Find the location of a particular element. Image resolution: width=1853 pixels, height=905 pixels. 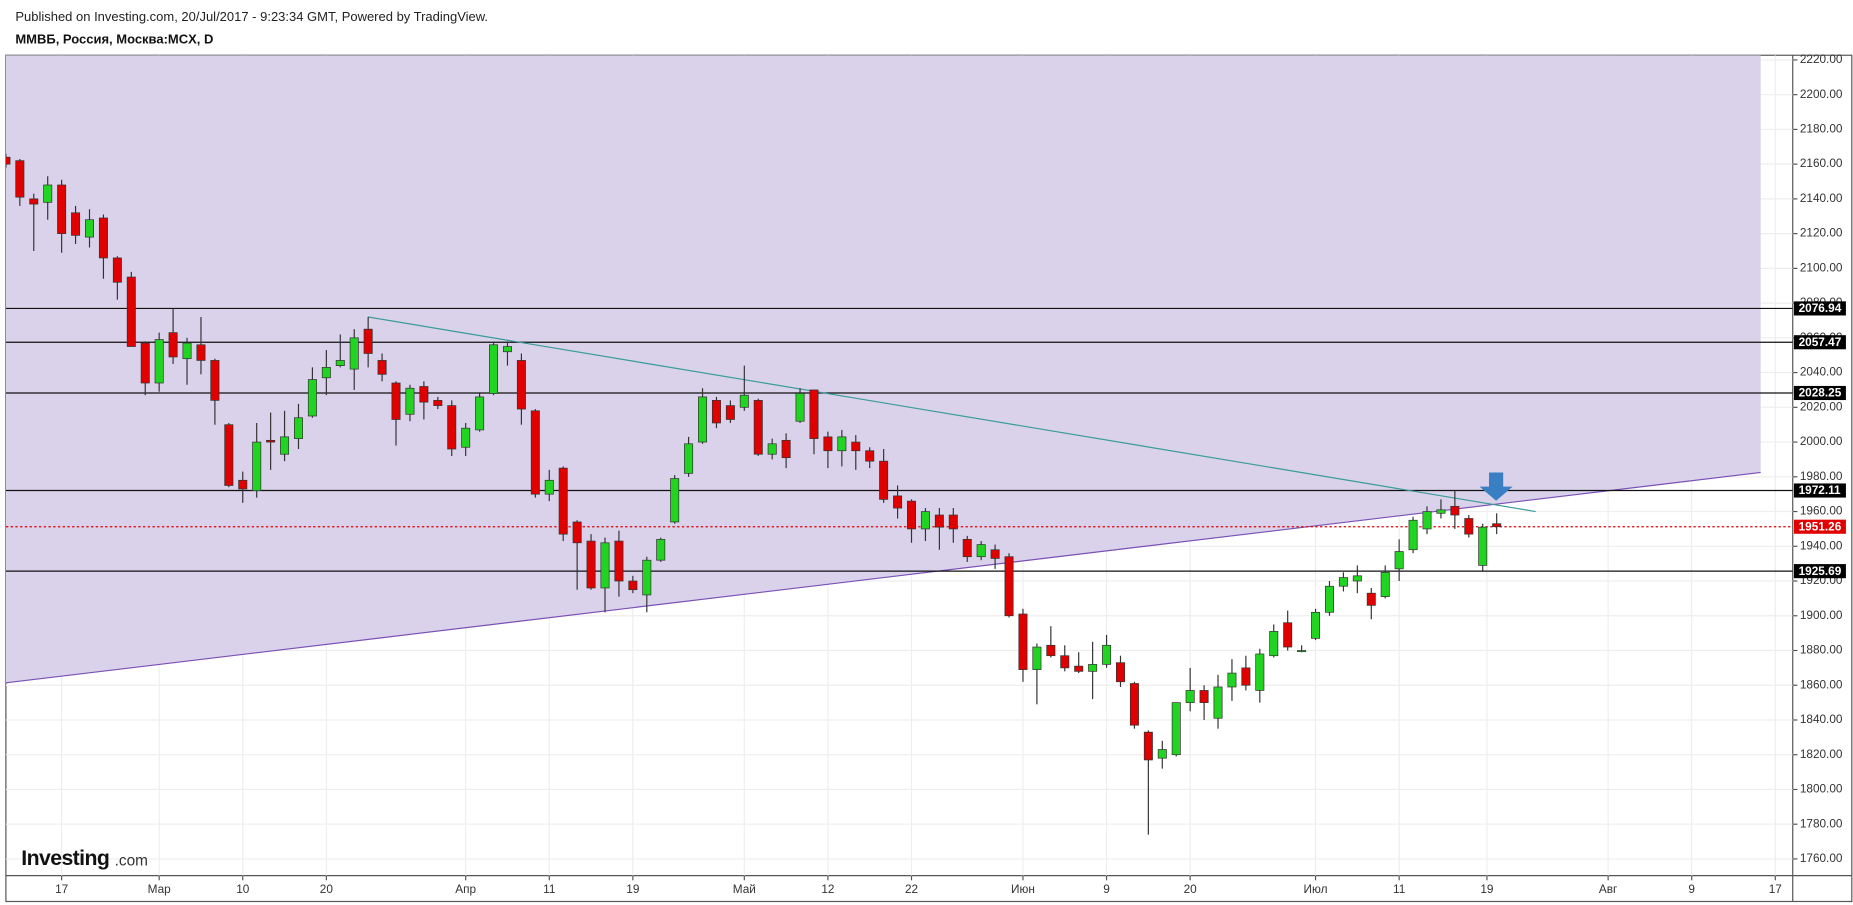

y-tick-label: 1980.00 is located at coordinates (1821, 476).